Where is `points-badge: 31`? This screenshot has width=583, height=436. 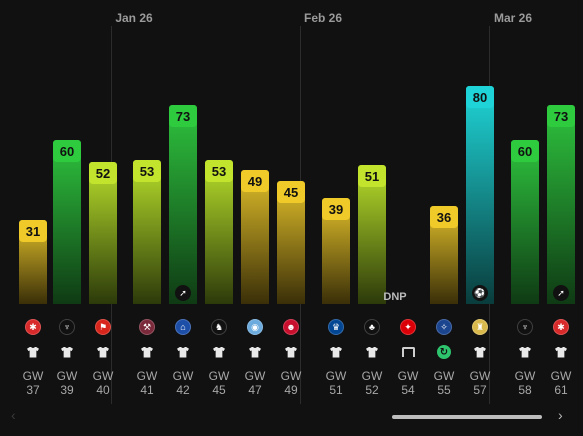
points-badge: 31 is located at coordinates (33, 231).